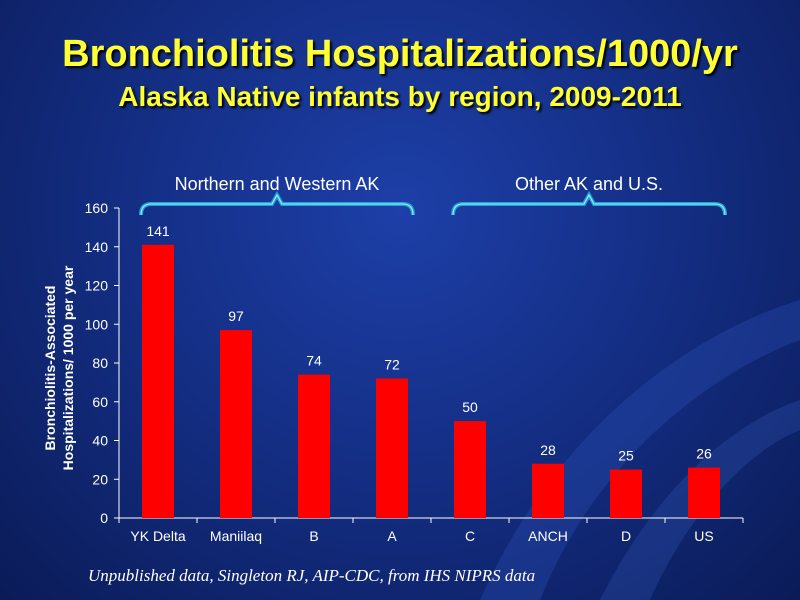  I want to click on group-label: Northern and Western AK, so click(277, 184).